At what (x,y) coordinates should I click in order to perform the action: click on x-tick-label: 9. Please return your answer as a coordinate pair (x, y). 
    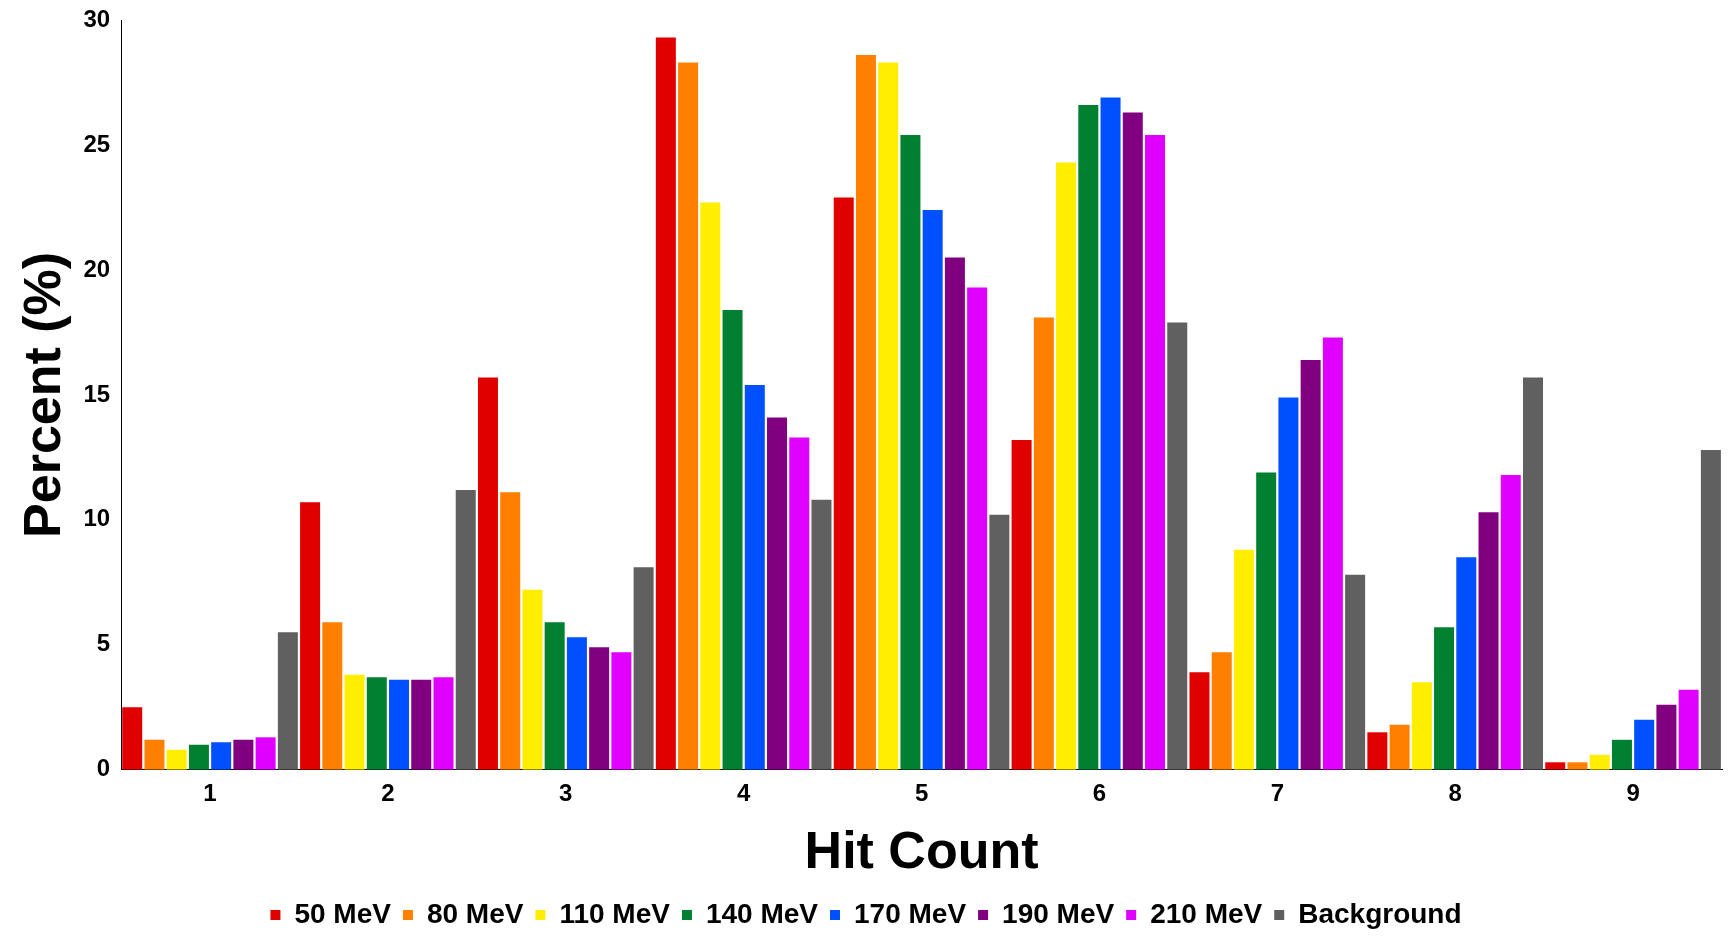
    Looking at the image, I should click on (1633, 792).